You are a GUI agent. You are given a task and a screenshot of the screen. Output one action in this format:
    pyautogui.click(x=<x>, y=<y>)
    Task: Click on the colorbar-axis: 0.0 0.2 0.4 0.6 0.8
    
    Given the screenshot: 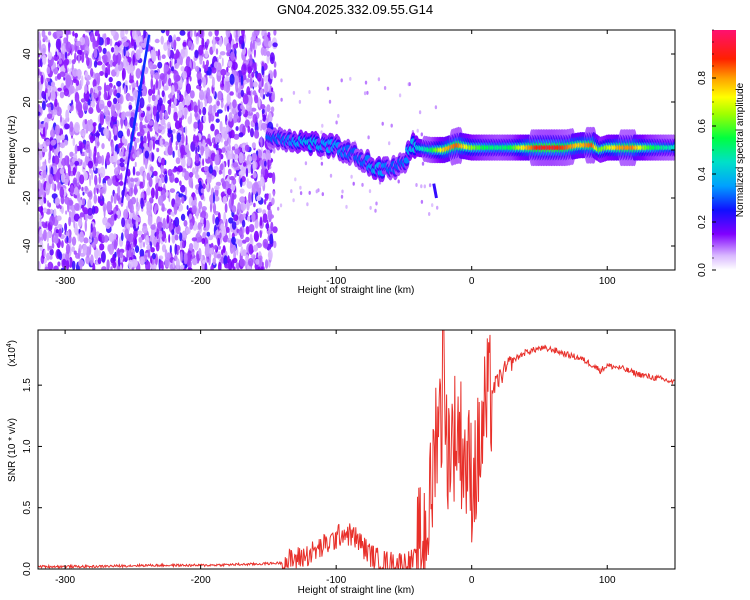 What is the action you would take?
    pyautogui.click(x=706, y=153)
    